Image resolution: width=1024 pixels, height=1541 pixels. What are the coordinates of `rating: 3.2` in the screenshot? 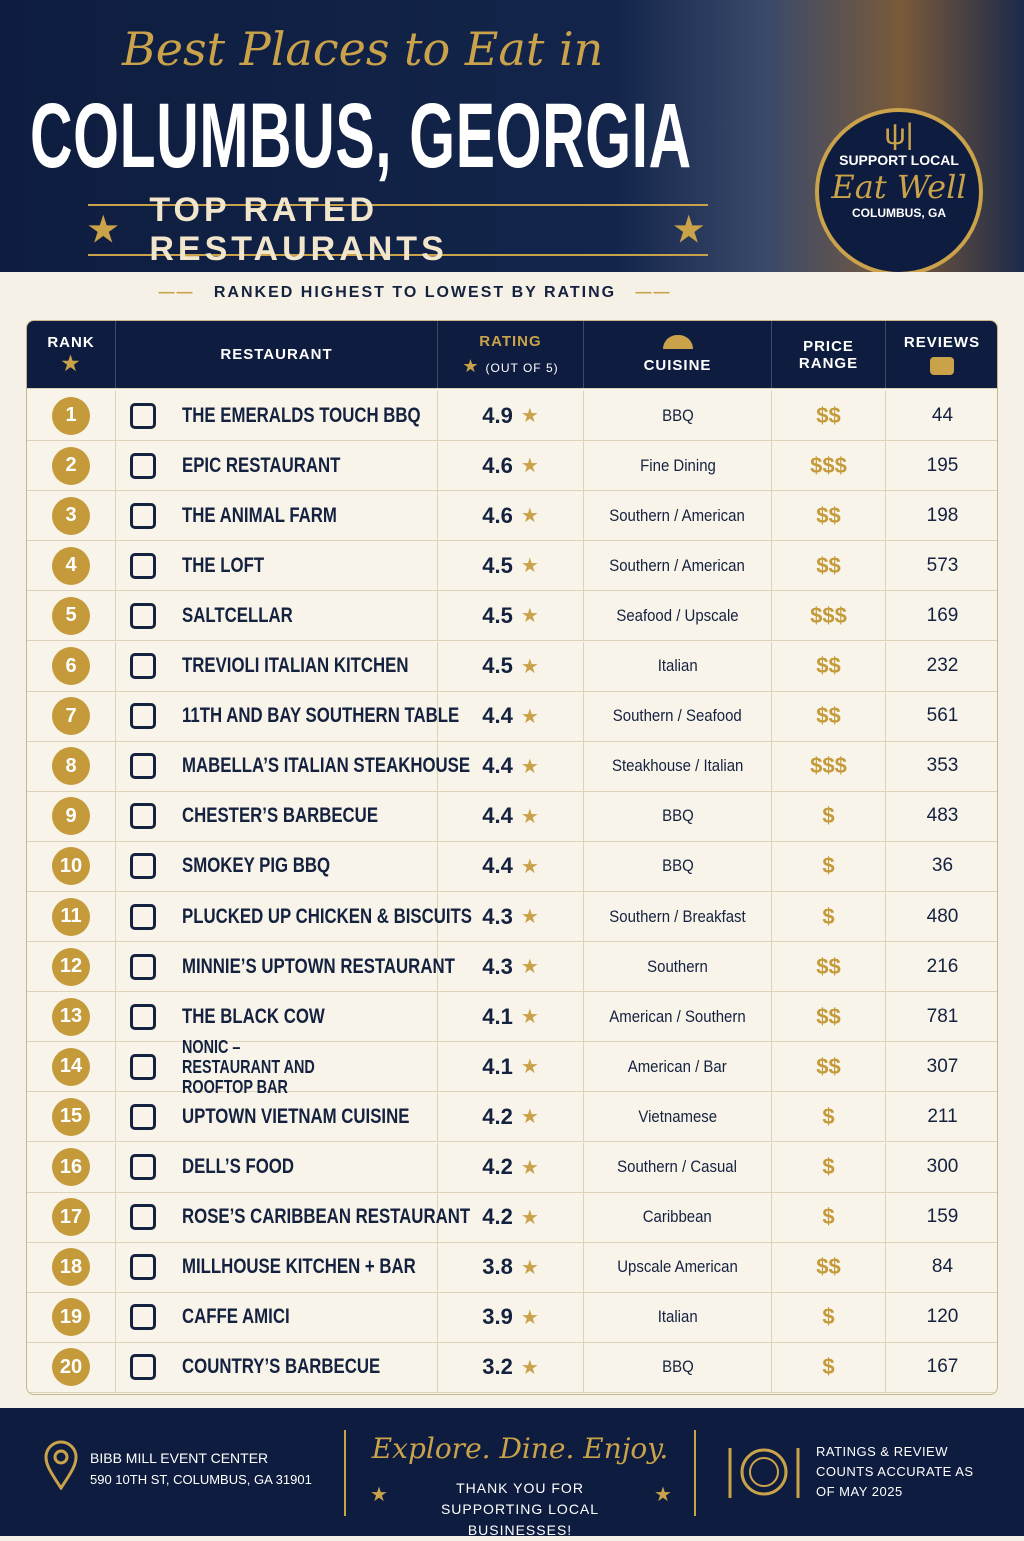 It's located at (497, 1367).